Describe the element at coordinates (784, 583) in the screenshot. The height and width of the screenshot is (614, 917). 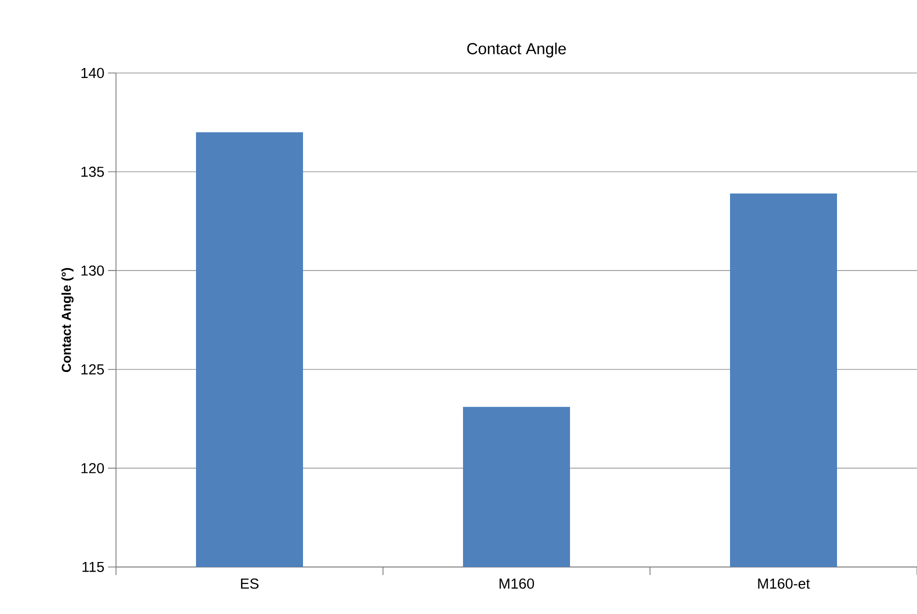
I see `x-tick-label: M160-et` at that location.